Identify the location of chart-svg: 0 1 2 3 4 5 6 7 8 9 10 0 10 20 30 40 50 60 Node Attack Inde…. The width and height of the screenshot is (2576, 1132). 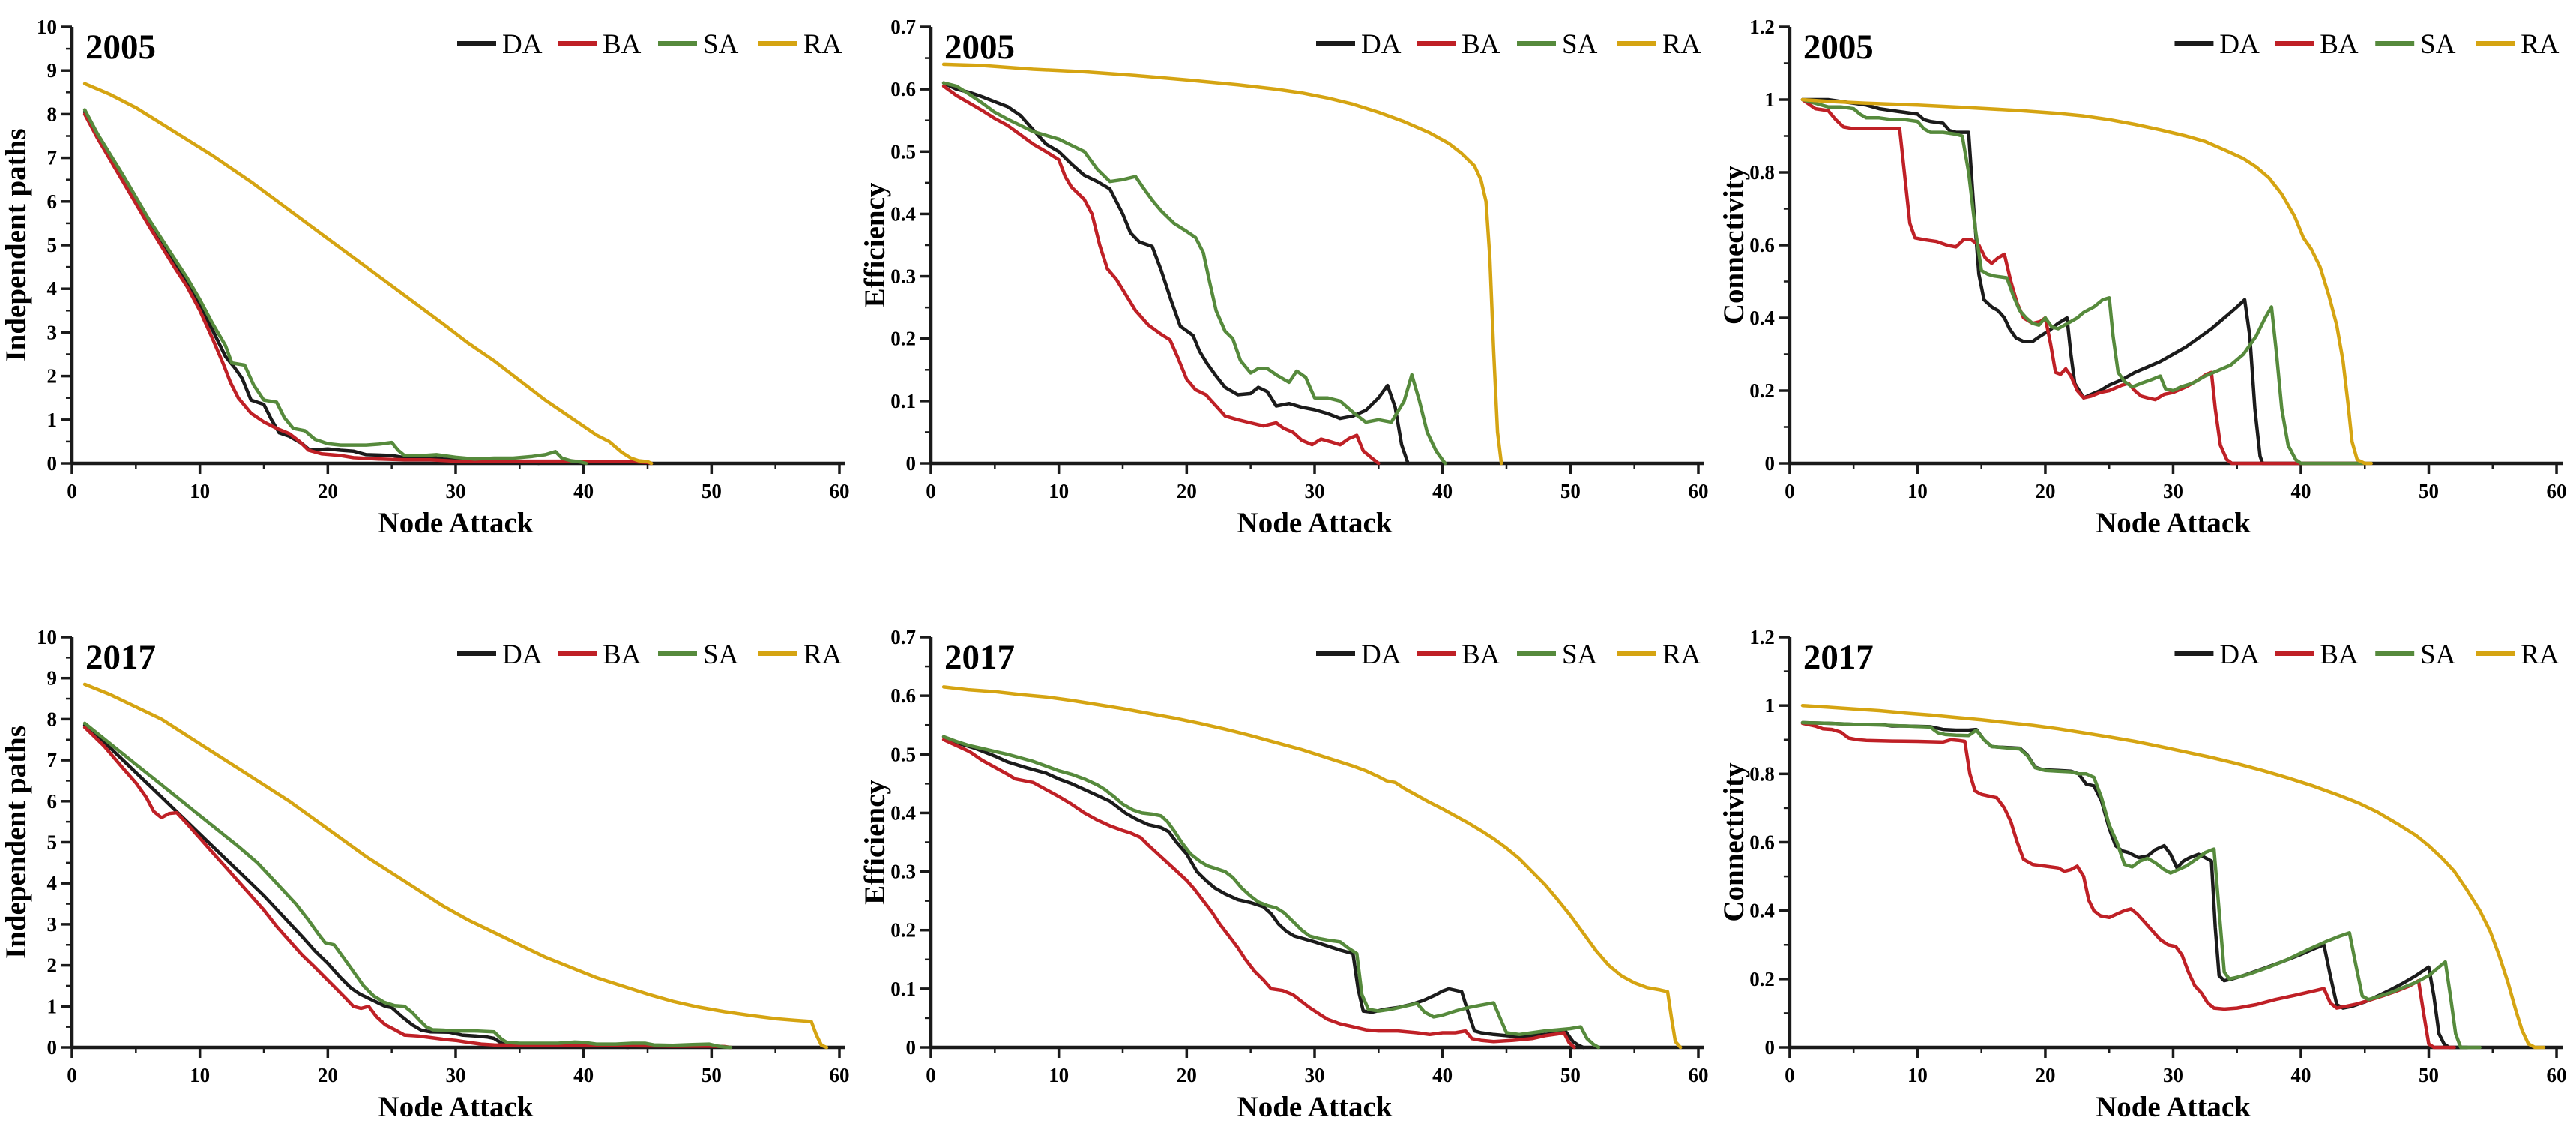
(425, 874).